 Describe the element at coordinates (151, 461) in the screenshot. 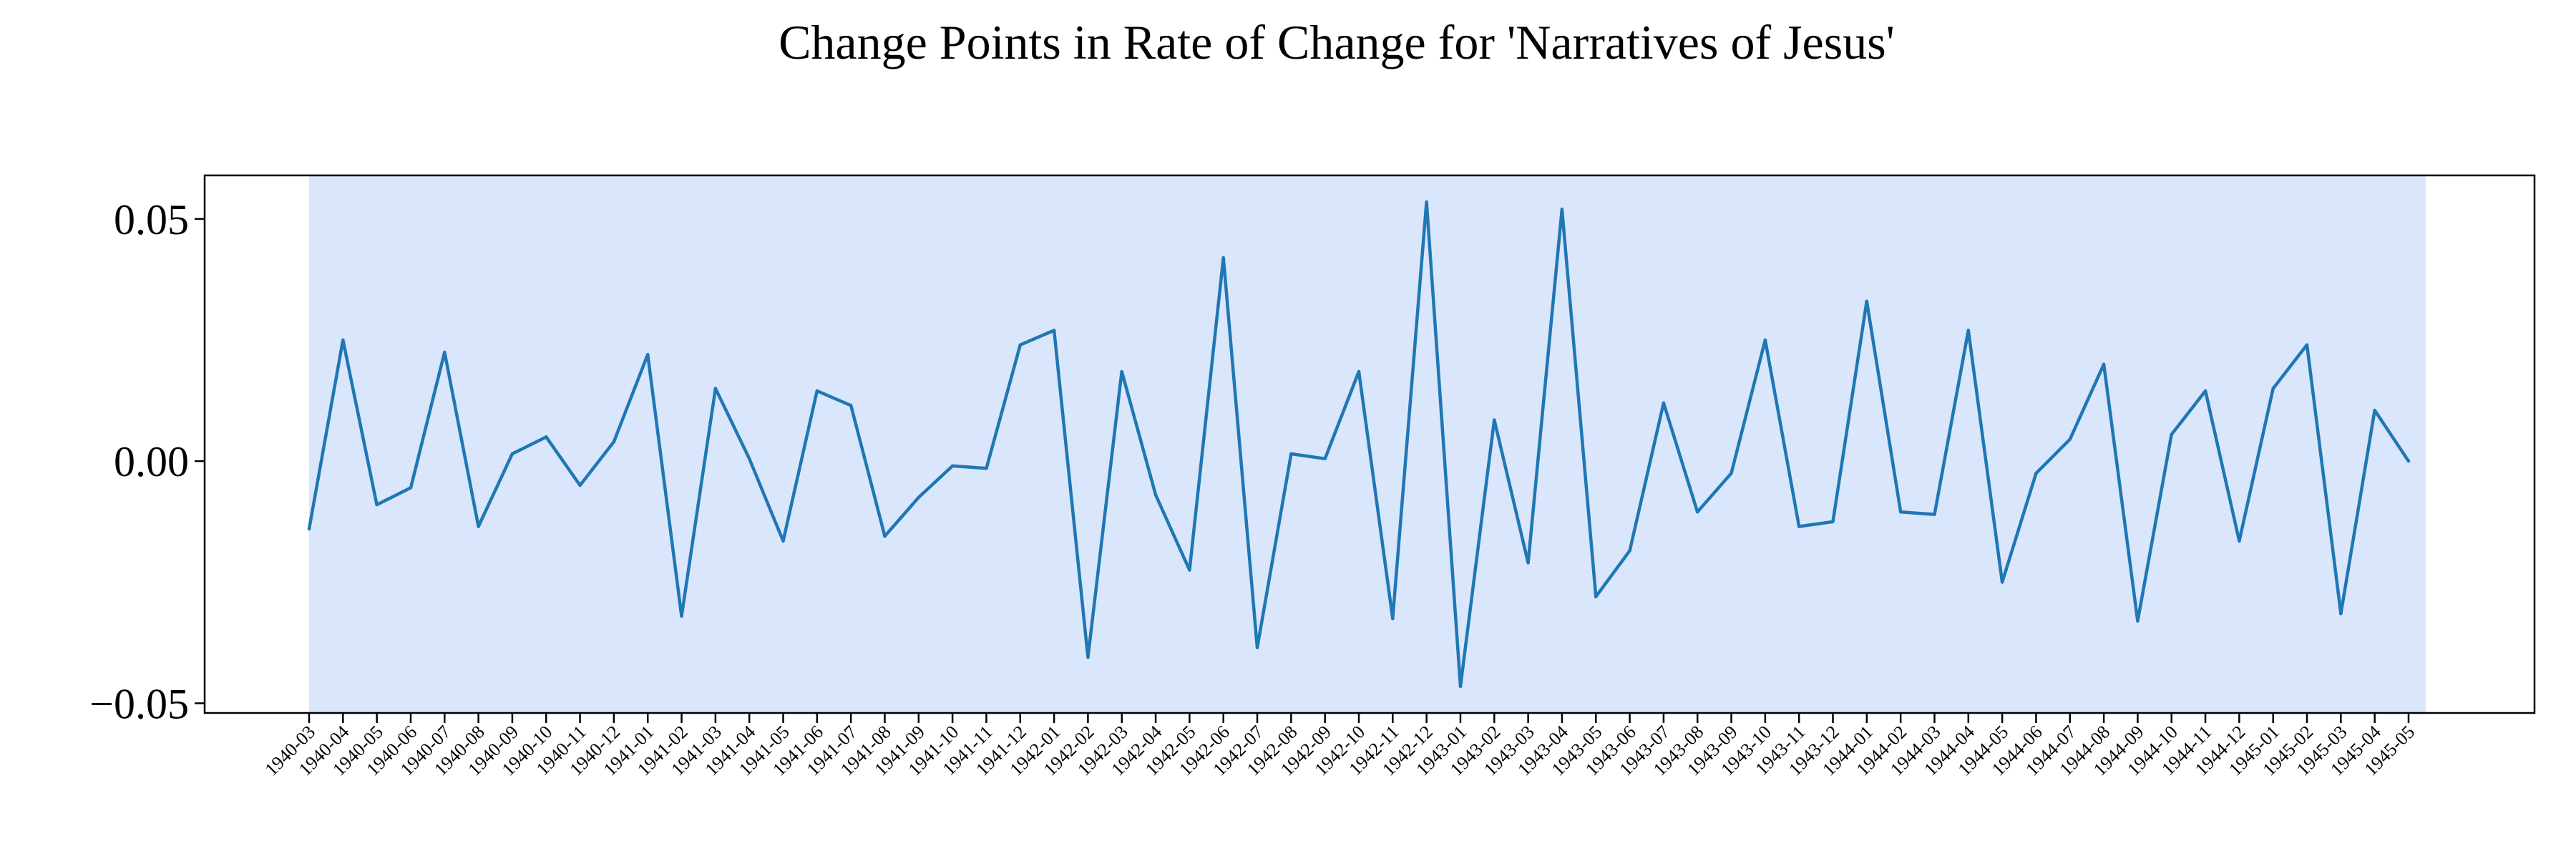

I see `y-tick-label: 0.00` at that location.